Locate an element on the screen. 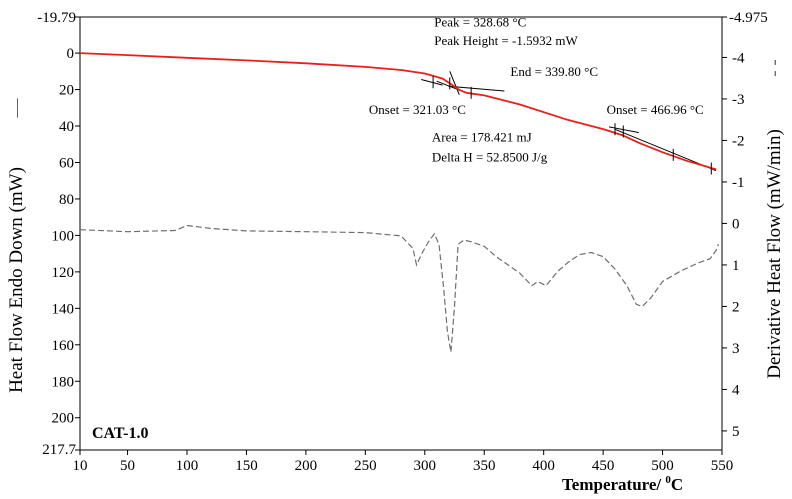 This screenshot has height=499, width=792. x-tick-label: 10 is located at coordinates (80, 466).